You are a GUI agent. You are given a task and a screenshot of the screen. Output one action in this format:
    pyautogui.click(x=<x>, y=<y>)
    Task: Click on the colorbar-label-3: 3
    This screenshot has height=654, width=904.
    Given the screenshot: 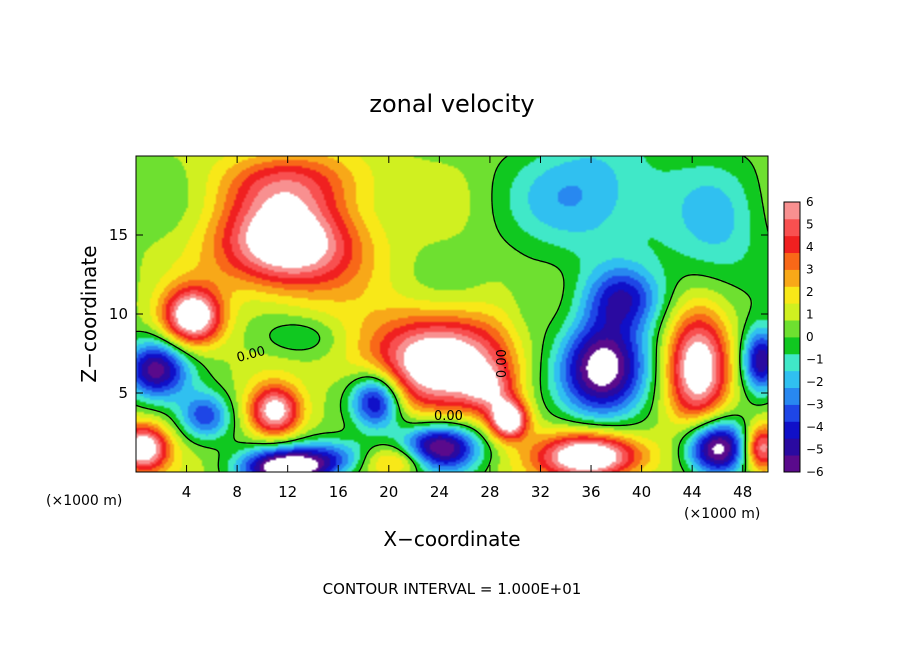 What is the action you would take?
    pyautogui.click(x=810, y=270)
    